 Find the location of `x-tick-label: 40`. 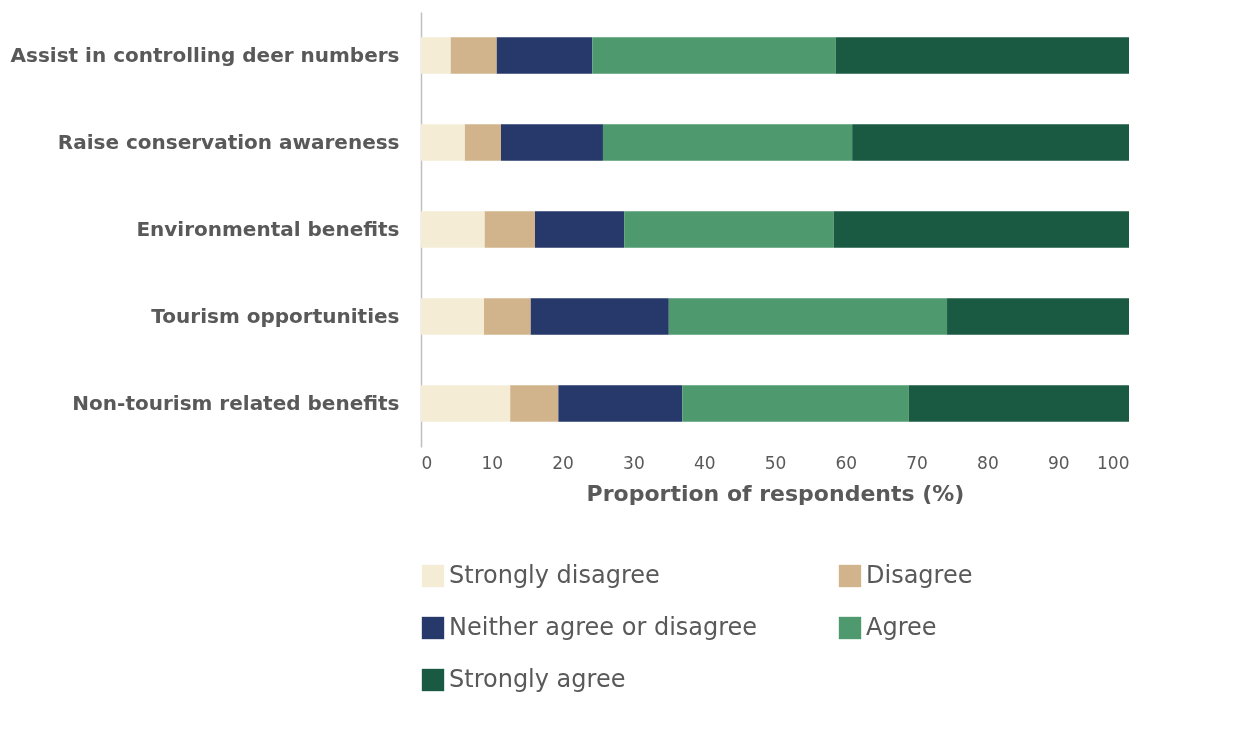

x-tick-label: 40 is located at coordinates (704, 462).